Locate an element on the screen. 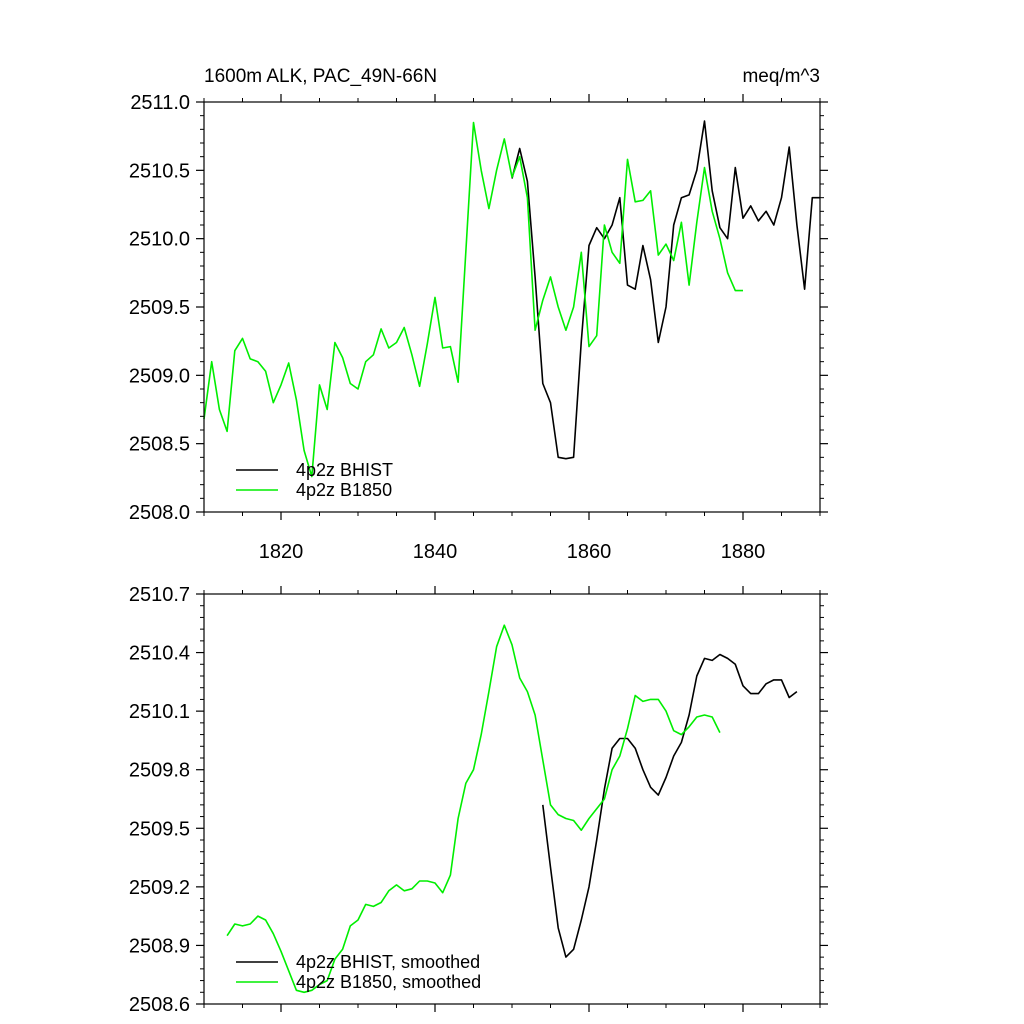  top-ytick-label: 2508.5 is located at coordinates (159, 445).